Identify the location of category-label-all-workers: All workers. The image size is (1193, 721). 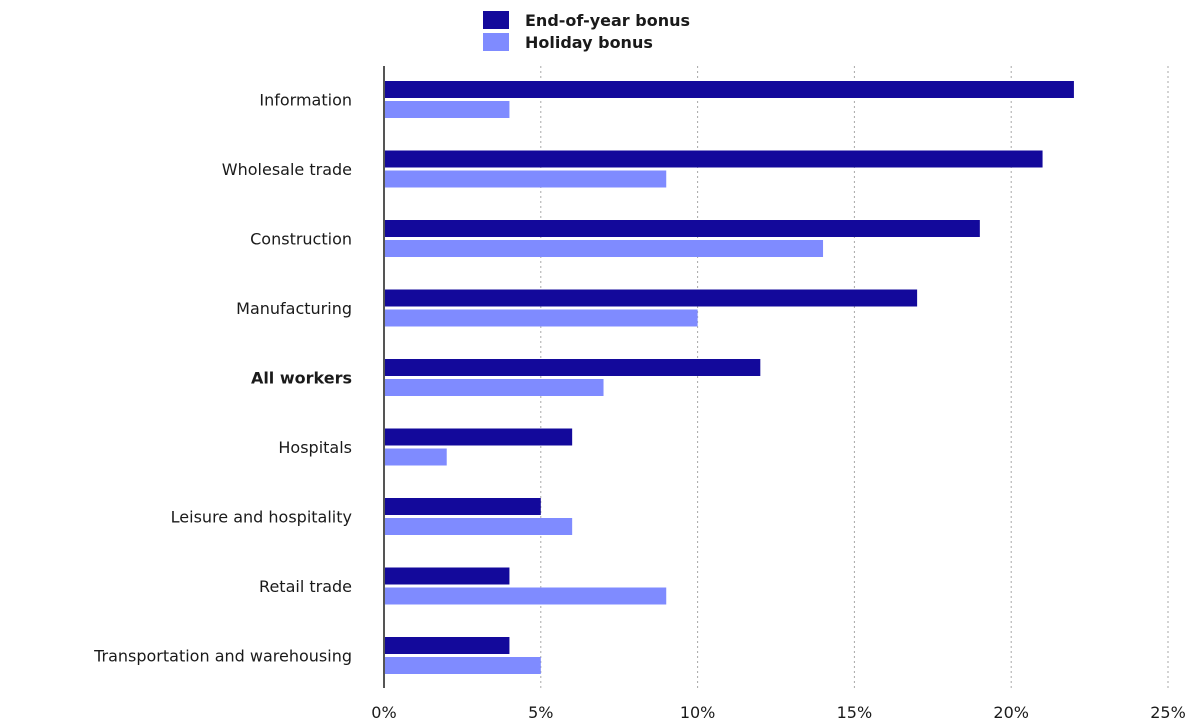
(301, 378).